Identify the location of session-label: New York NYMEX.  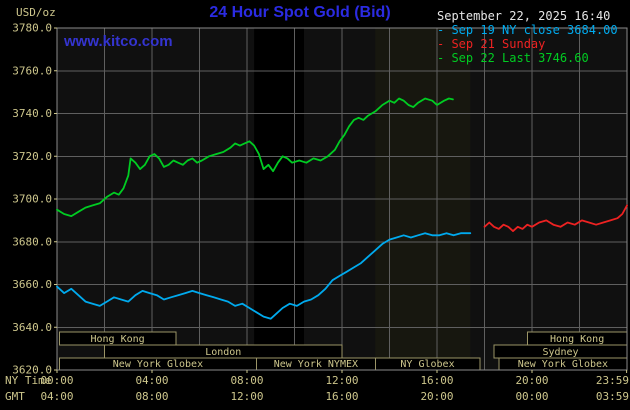
(316, 364).